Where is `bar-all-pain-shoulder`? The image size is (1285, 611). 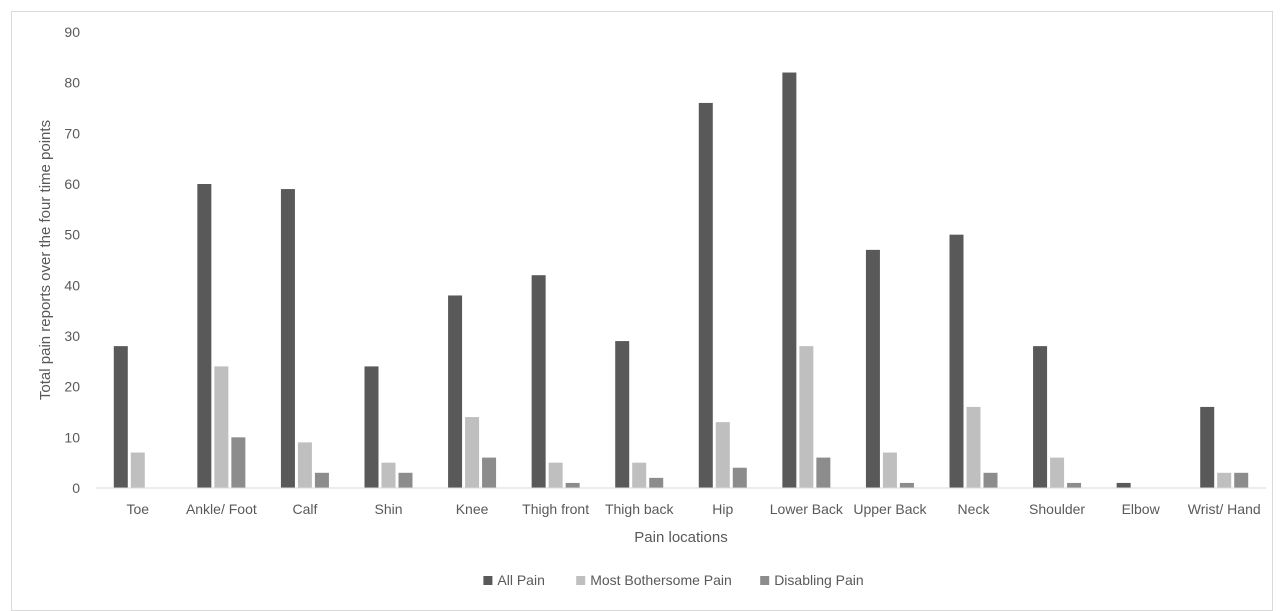 bar-all-pain-shoulder is located at coordinates (1040, 417).